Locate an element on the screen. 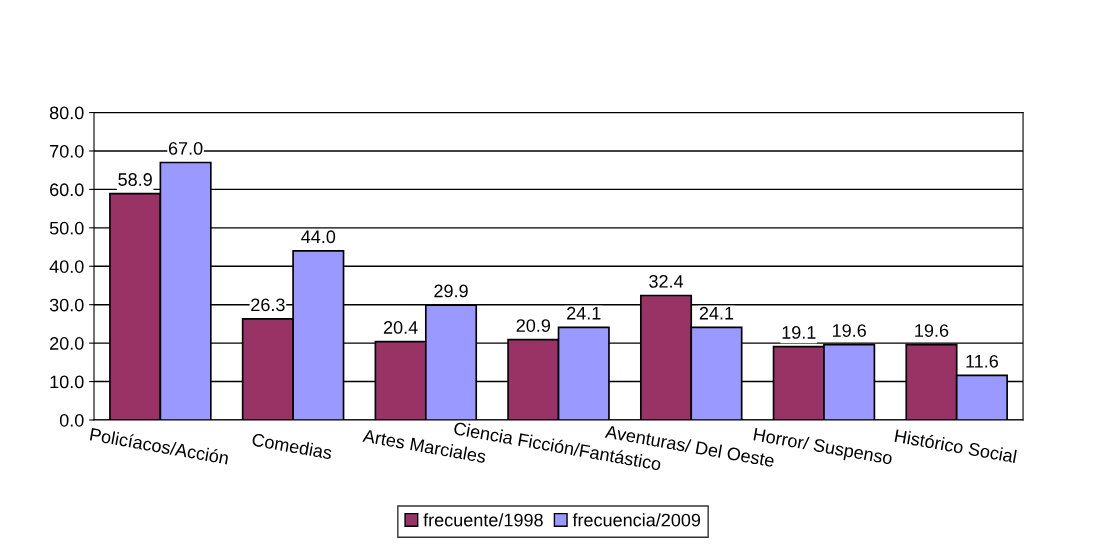 This screenshot has height=549, width=1106. x-tick-label: Histórico Social is located at coordinates (955, 446).